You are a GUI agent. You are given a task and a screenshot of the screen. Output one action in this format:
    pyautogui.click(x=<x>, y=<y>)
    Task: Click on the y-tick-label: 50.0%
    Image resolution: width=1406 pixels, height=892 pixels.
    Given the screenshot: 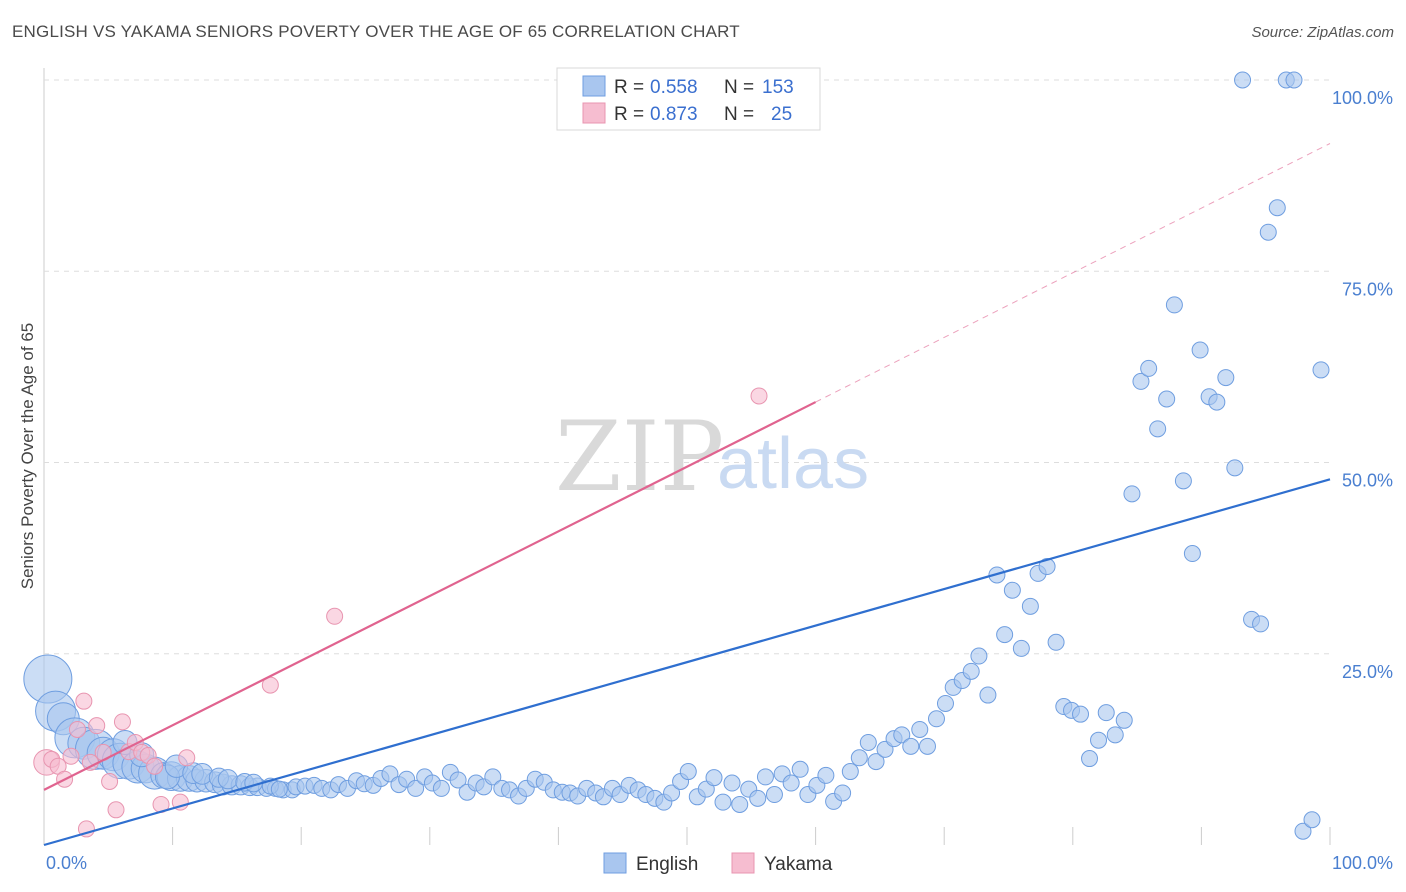 What is the action you would take?
    pyautogui.click(x=1367, y=481)
    